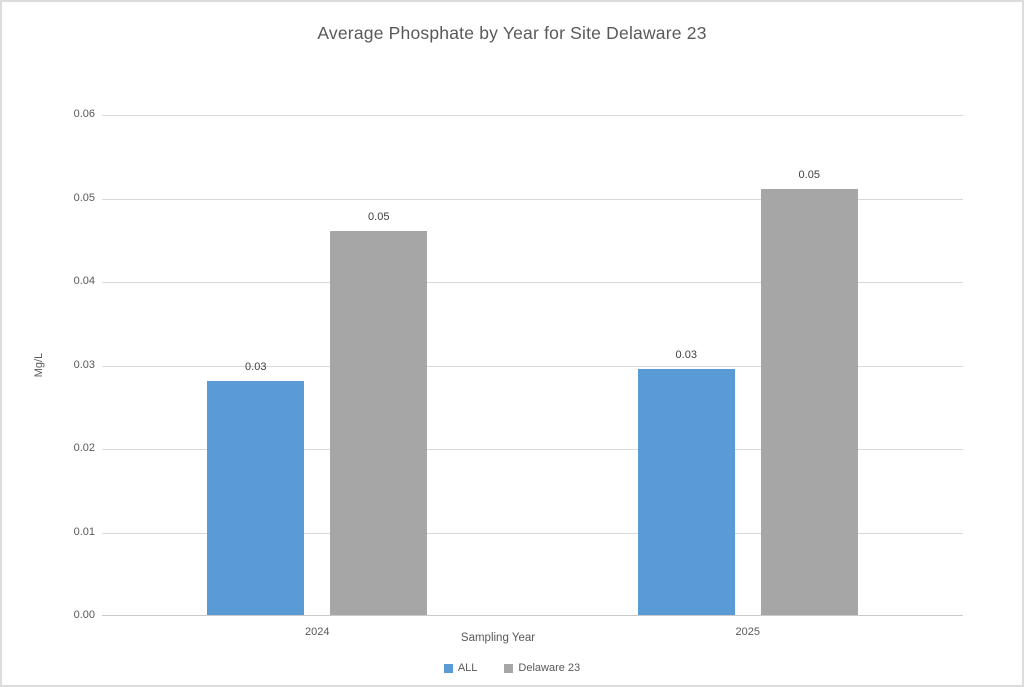 The width and height of the screenshot is (1024, 687). I want to click on y-tick-label: 0.02, so click(84, 448).